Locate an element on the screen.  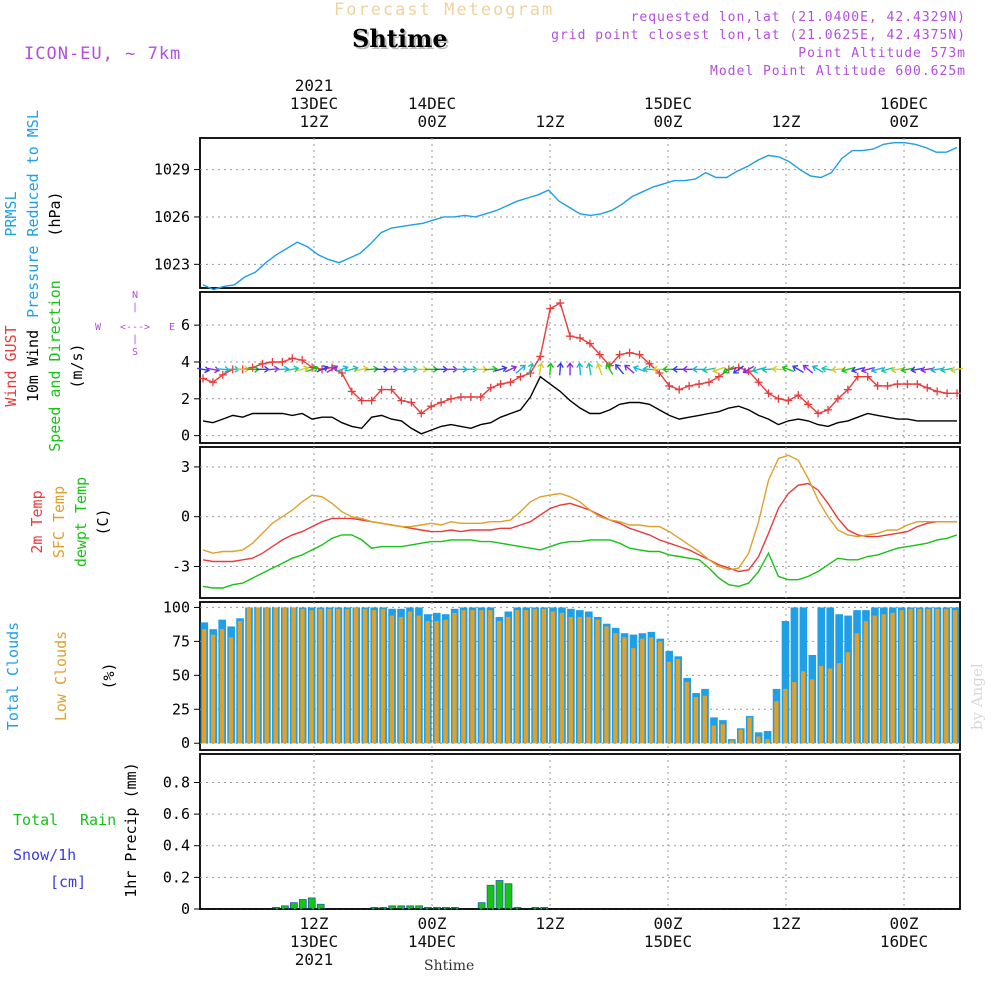
panel-label-pressure: PRMSL is located at coordinates (11, 213).